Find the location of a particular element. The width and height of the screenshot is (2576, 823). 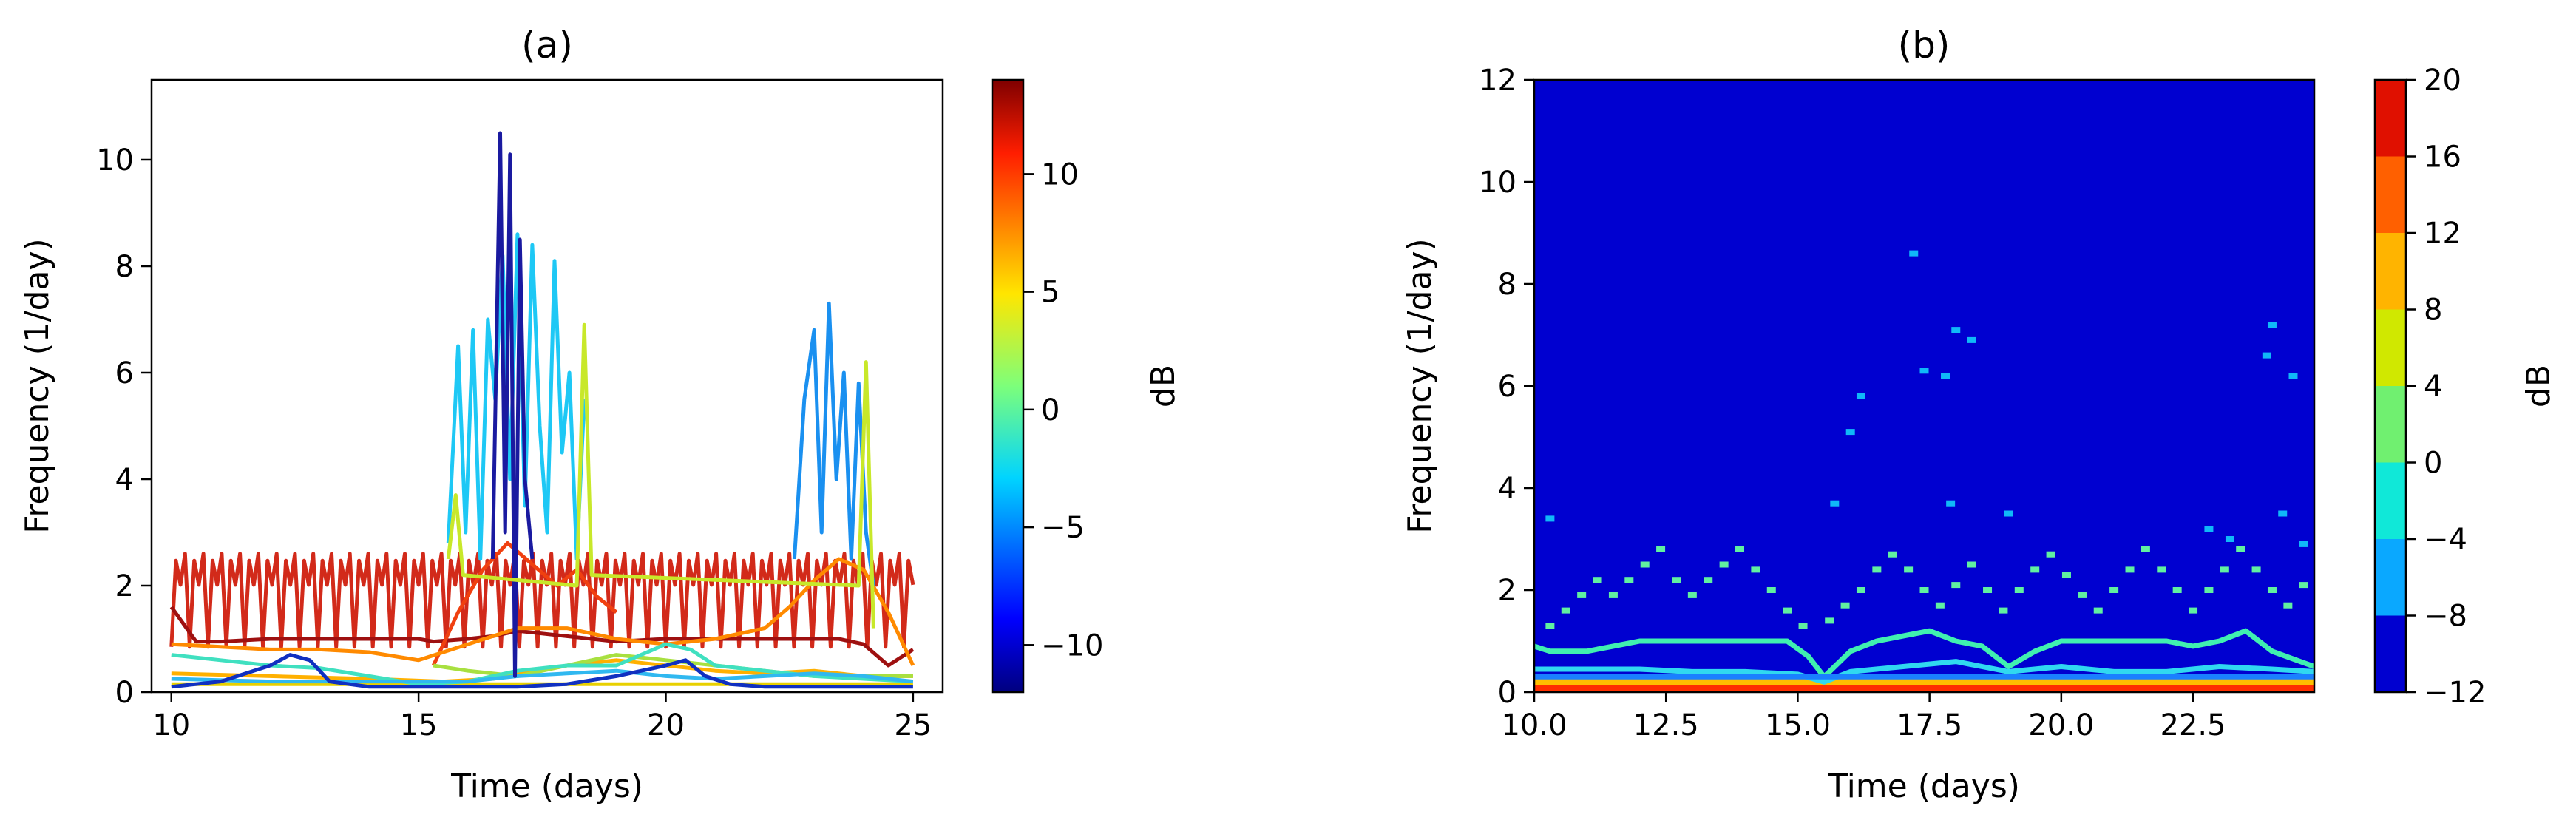

panel-a-y-ticks: 0 2 4 6 8 10 is located at coordinates (124, 426).